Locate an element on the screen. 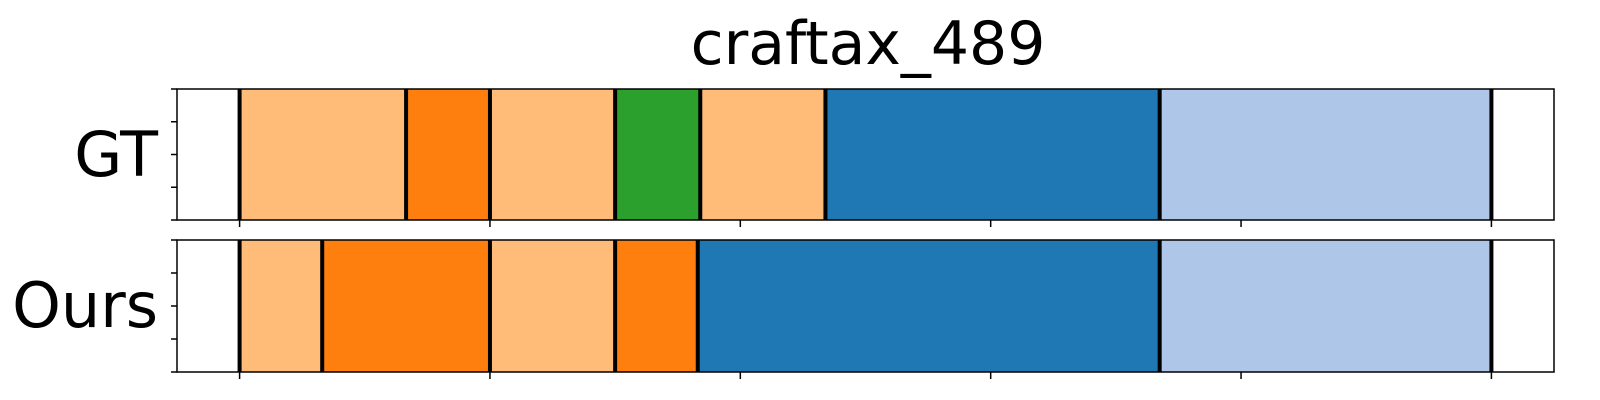 This screenshot has width=1600, height=400. chart-title: craftax_489 is located at coordinates (868, 44).